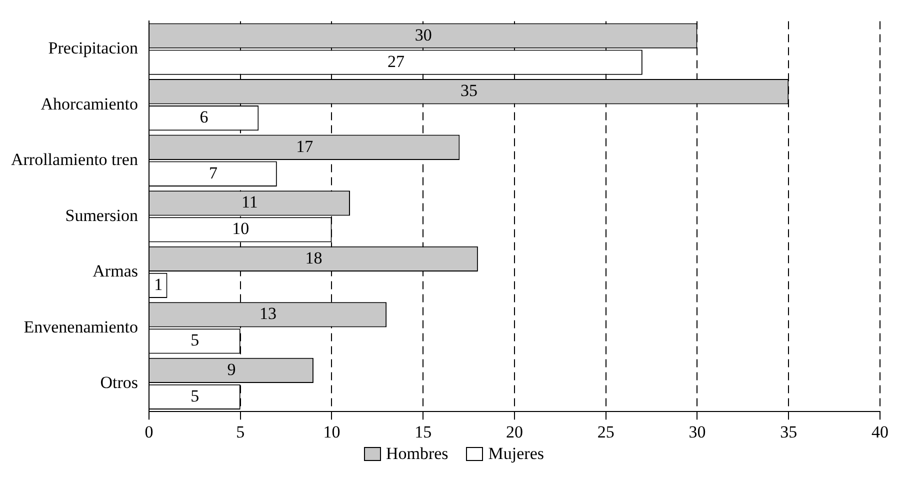  Describe the element at coordinates (331, 432) in the screenshot. I see `x-tick-label: 10` at that location.